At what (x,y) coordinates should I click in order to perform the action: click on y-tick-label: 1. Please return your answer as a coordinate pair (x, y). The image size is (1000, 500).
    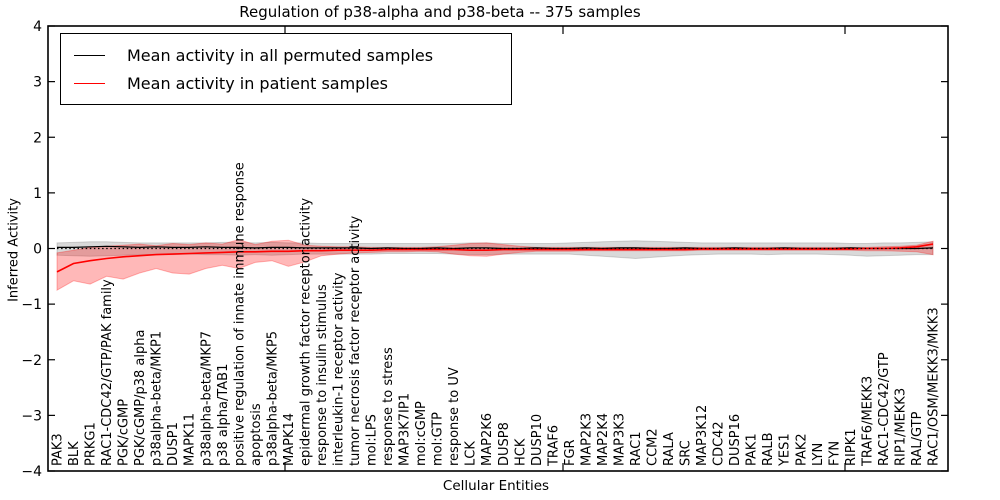
    Looking at the image, I should click on (37, 194).